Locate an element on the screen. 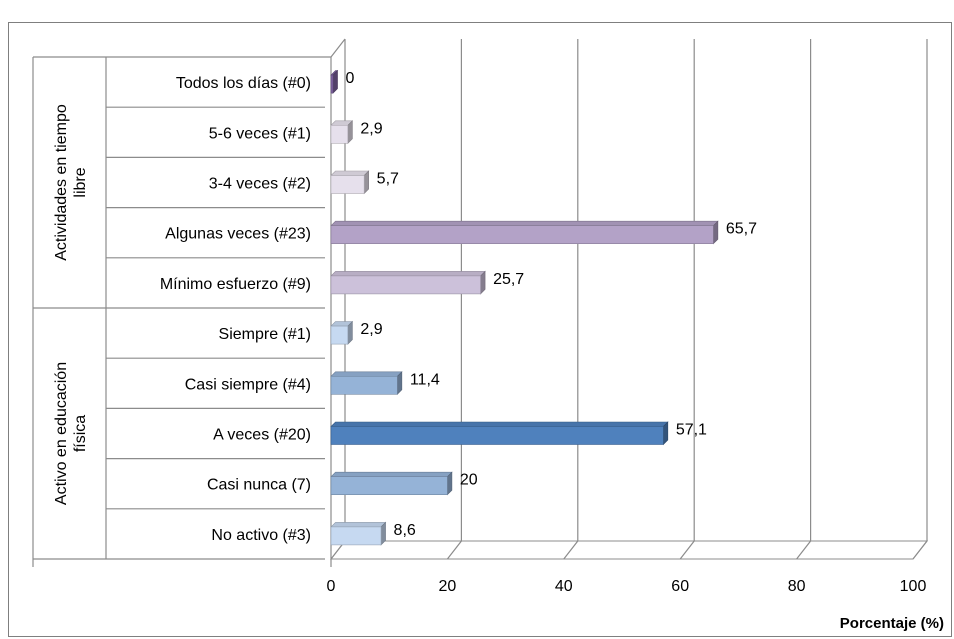  category-label: Mínimo esfuerzo (#9) is located at coordinates (235, 284).